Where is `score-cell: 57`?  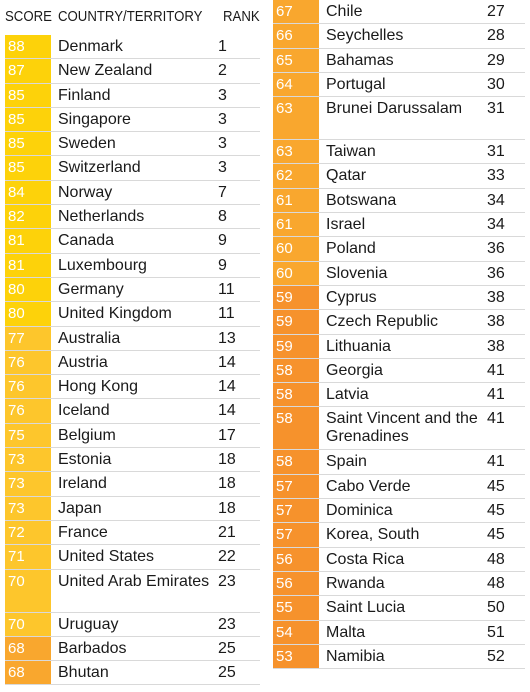 score-cell: 57 is located at coordinates (296, 535).